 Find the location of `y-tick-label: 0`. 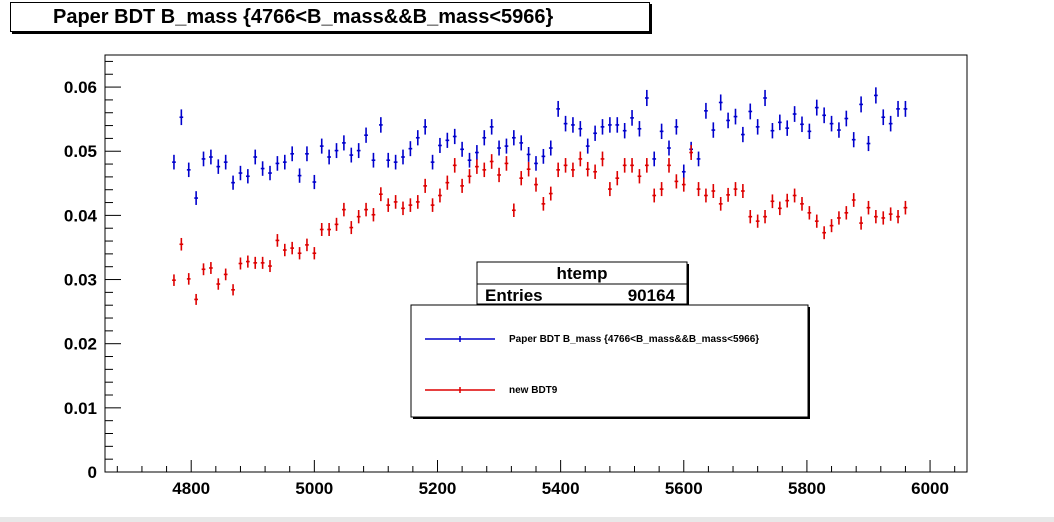

y-tick-label: 0 is located at coordinates (92, 472).